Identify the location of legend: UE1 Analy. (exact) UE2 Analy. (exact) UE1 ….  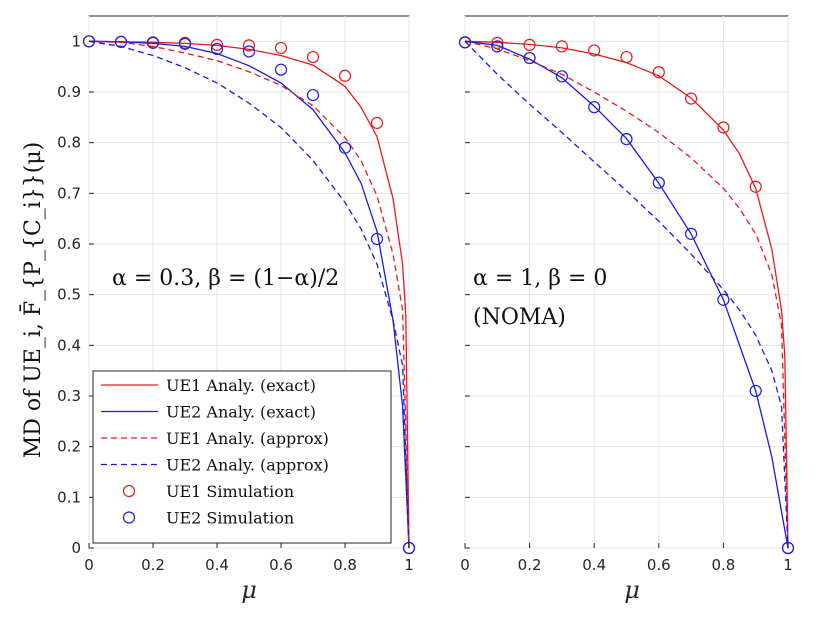
(242, 457).